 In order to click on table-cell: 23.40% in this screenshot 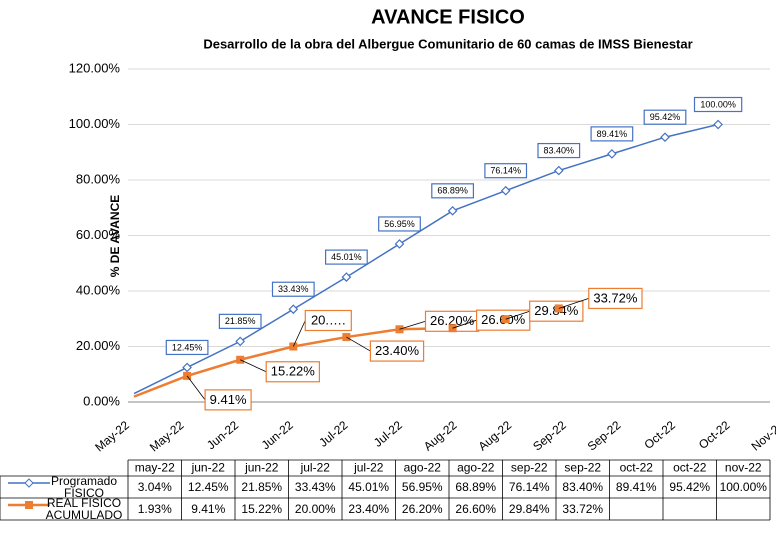, I will do `click(368, 509)`.